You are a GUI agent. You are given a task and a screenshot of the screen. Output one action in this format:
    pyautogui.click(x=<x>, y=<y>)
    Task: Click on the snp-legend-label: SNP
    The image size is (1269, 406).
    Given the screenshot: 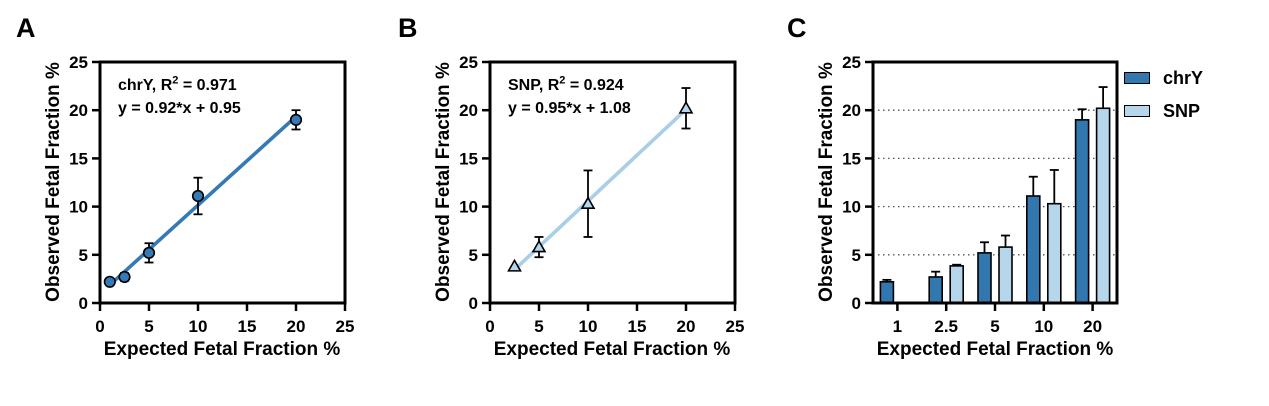 What is the action you would take?
    pyautogui.click(x=1182, y=110)
    